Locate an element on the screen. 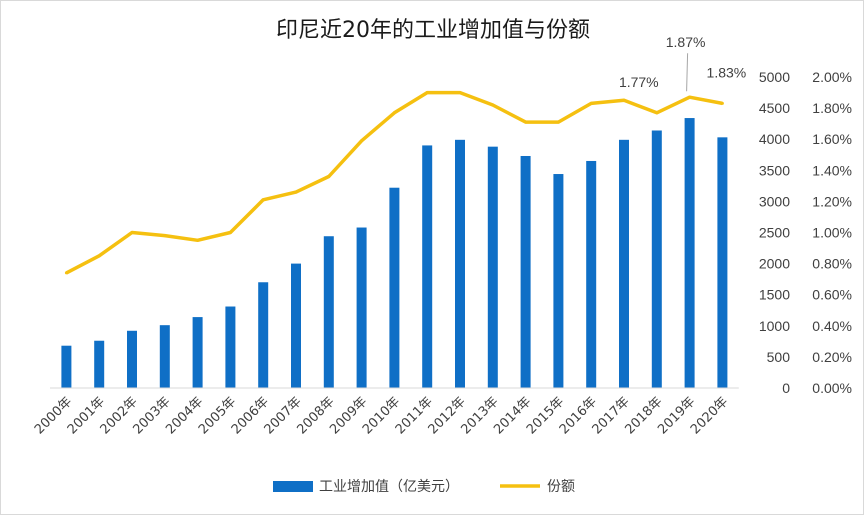 Image resolution: width=866 pixels, height=517 pixels. data-label-2018年: 1.77% is located at coordinates (639, 82).